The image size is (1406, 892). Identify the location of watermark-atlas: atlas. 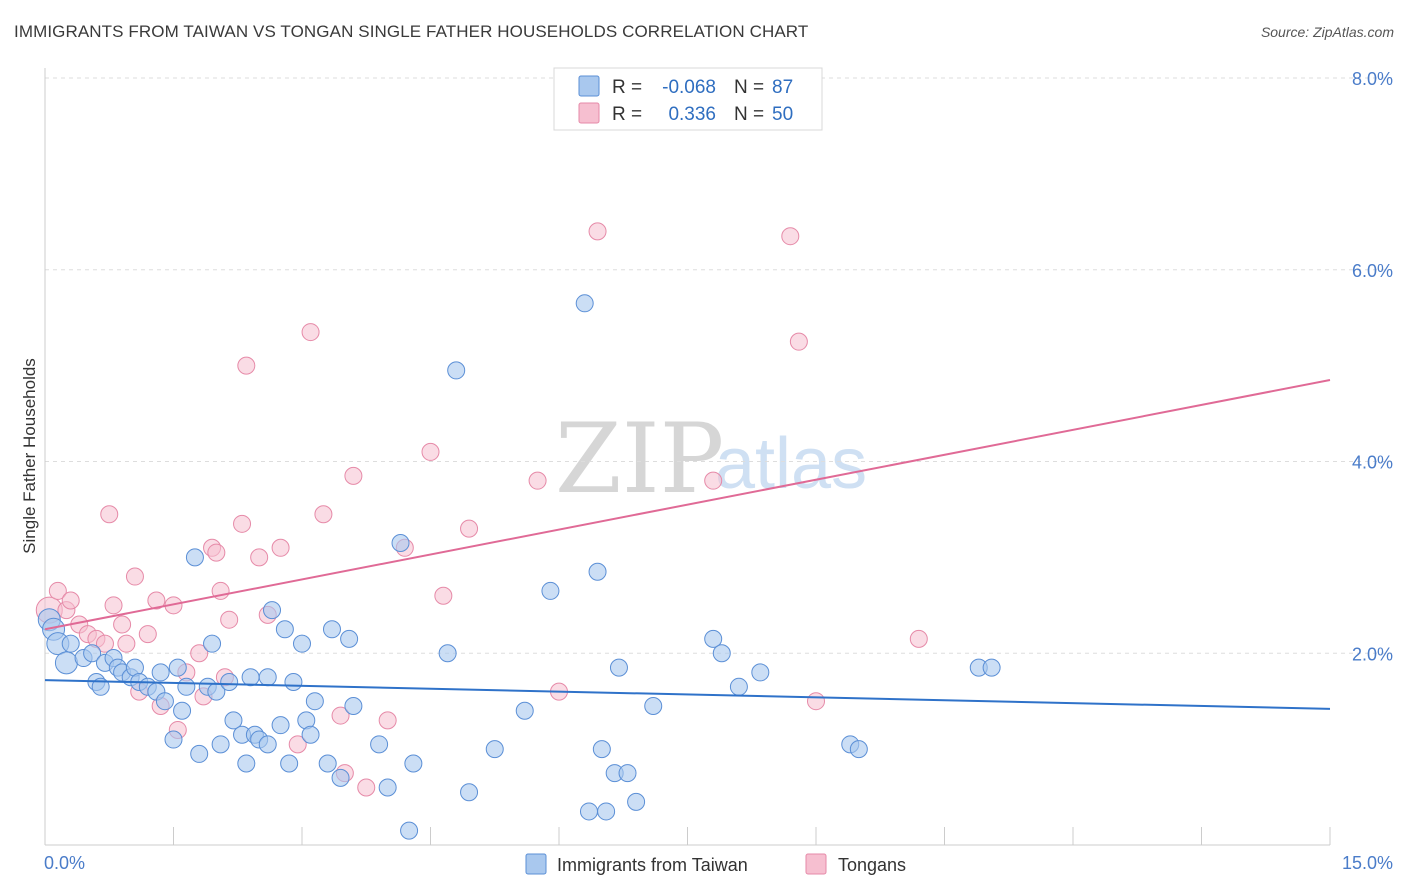
(791, 464).